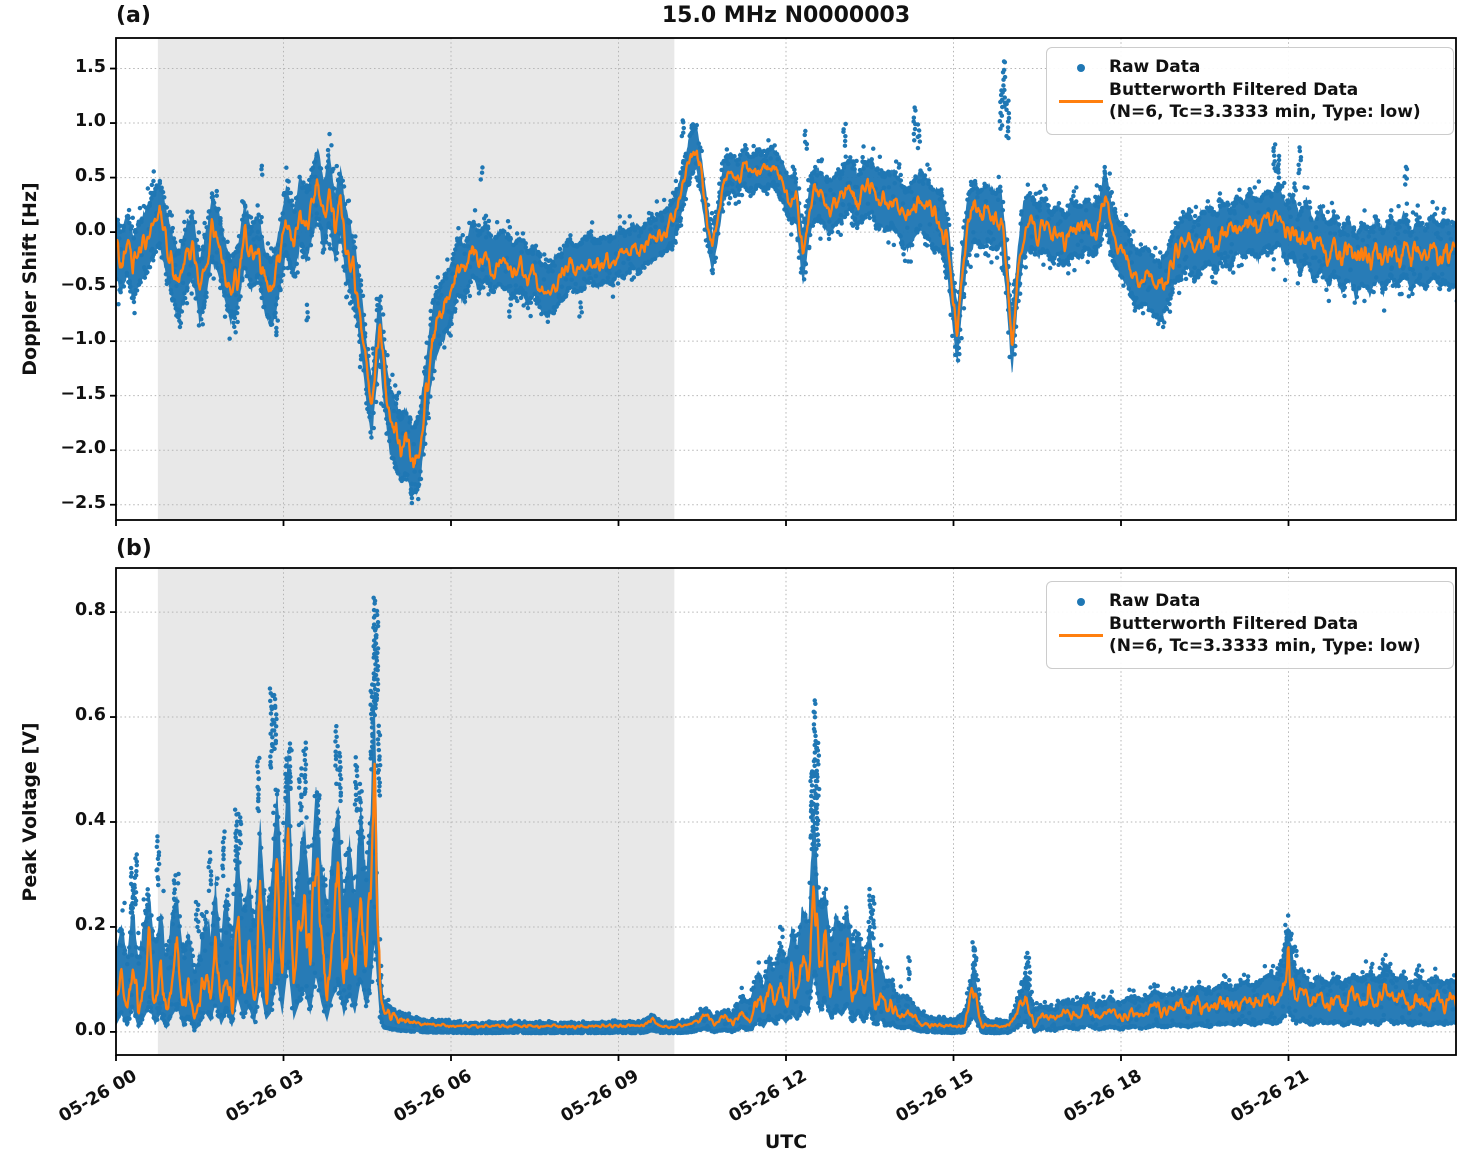 The width and height of the screenshot is (1472, 1172). What do you see at coordinates (90, 715) in the screenshot?
I see `panel-b-ytick-0.6: 0.6` at bounding box center [90, 715].